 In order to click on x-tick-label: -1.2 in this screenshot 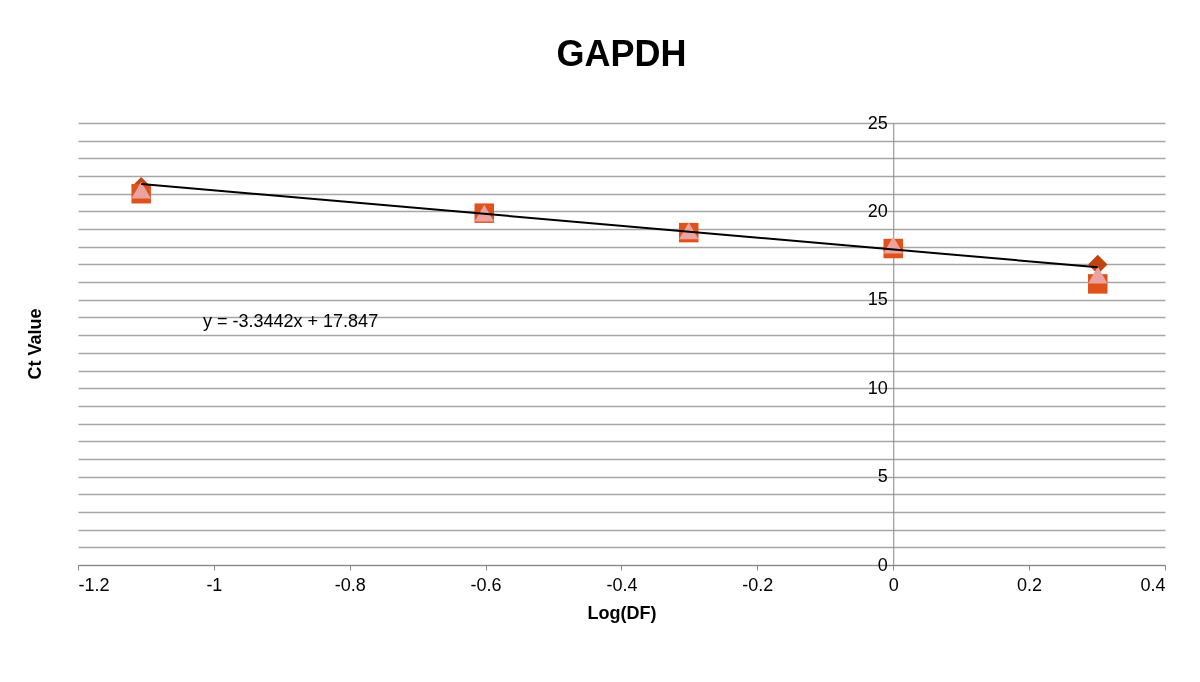, I will do `click(94, 584)`.